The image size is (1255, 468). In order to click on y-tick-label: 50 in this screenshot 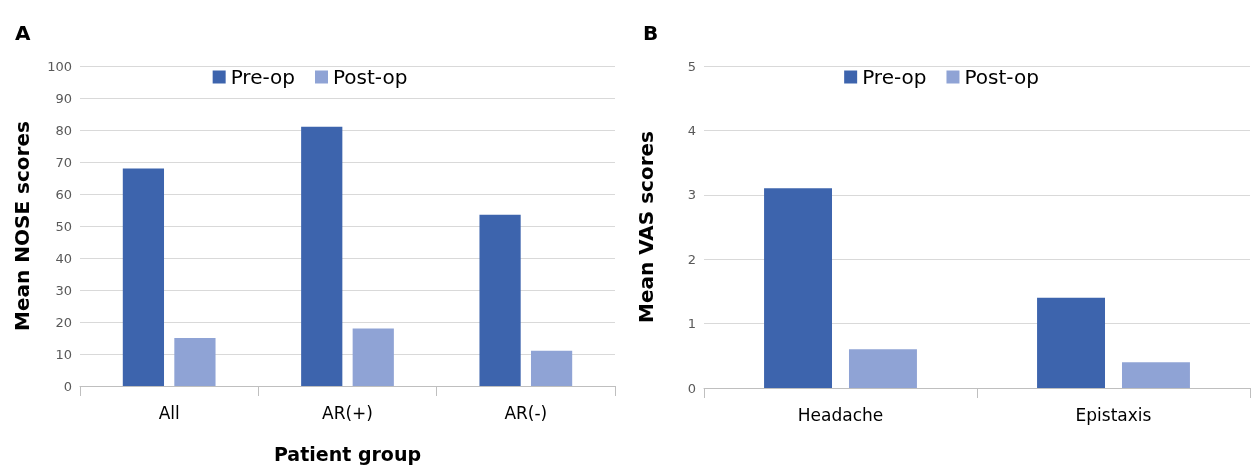, I will do `click(63, 226)`.